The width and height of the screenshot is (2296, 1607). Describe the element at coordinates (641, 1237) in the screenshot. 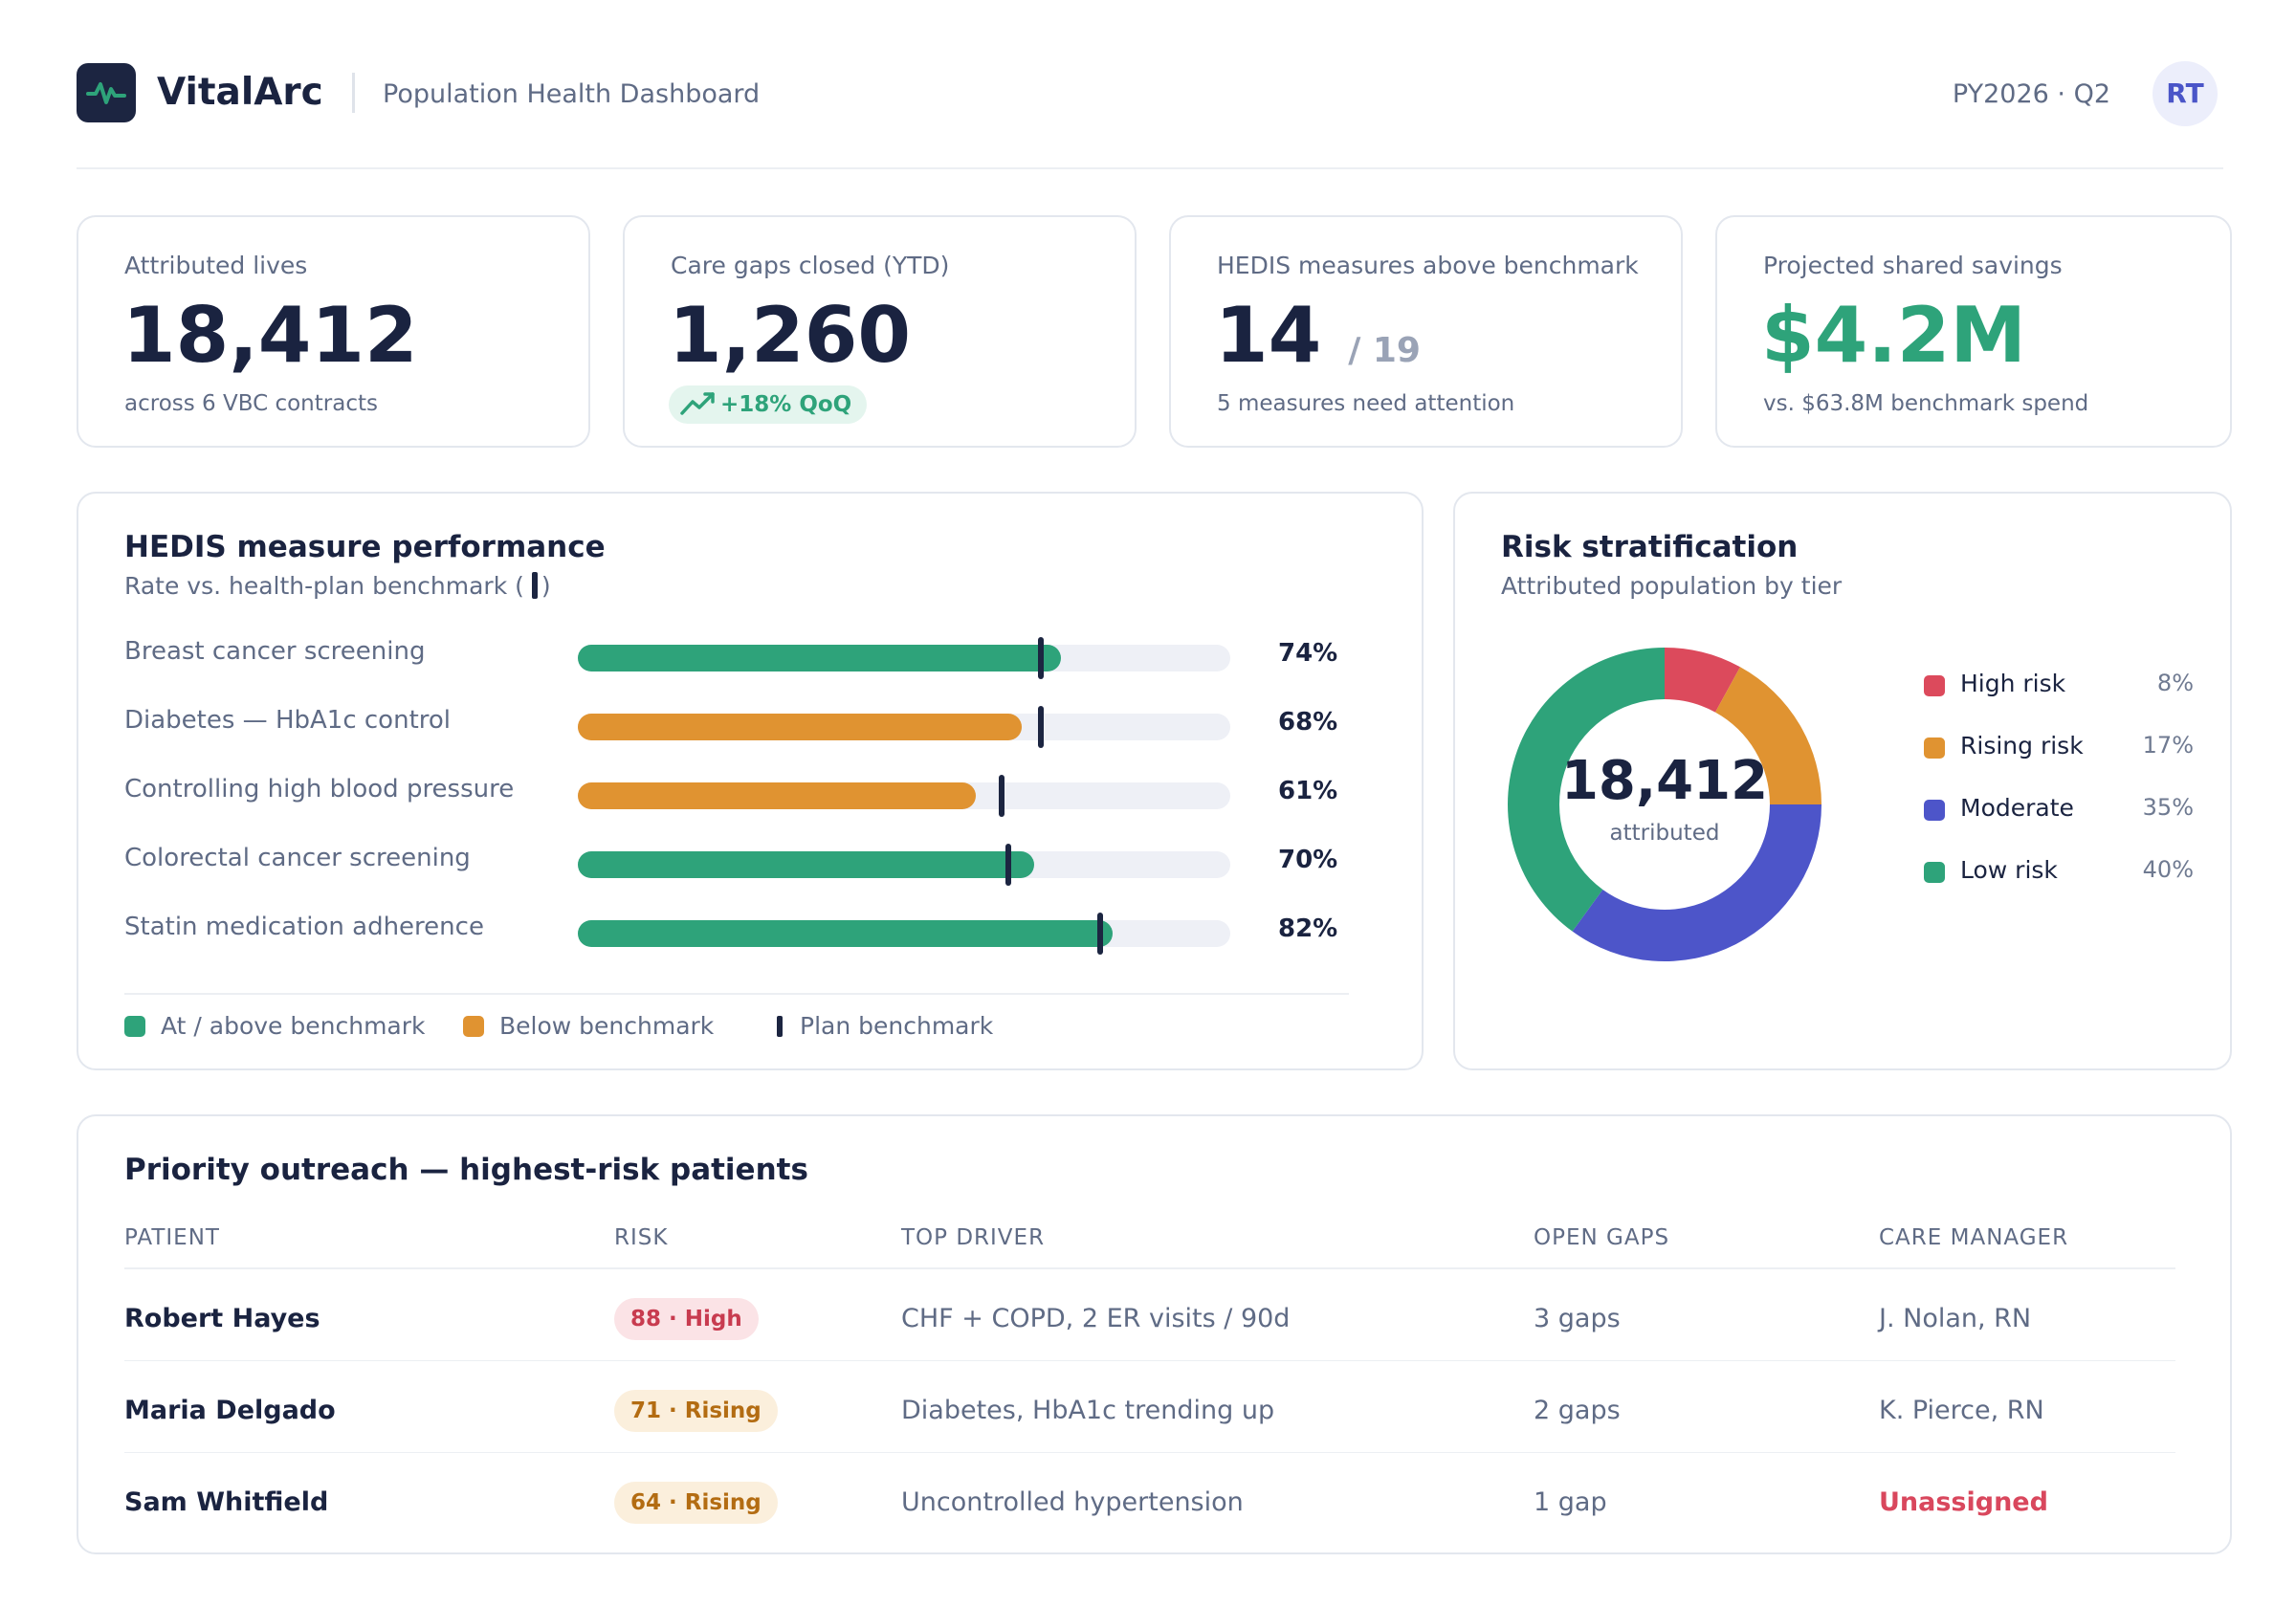

I see `column-header-risk: RISK` at that location.